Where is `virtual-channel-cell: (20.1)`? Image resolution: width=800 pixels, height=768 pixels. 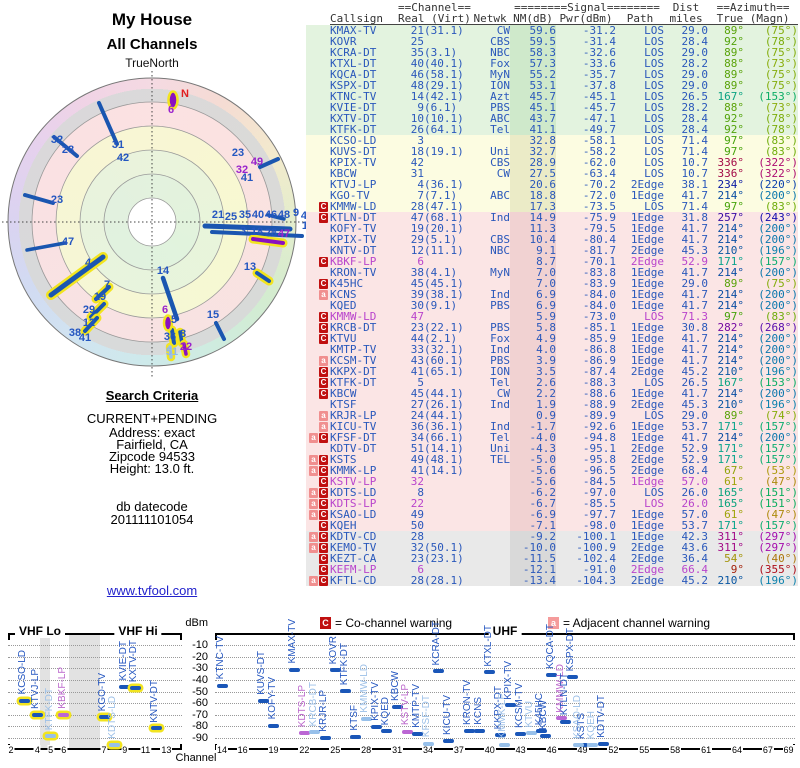
virtual-channel-cell: (20.1) is located at coordinates (447, 228).